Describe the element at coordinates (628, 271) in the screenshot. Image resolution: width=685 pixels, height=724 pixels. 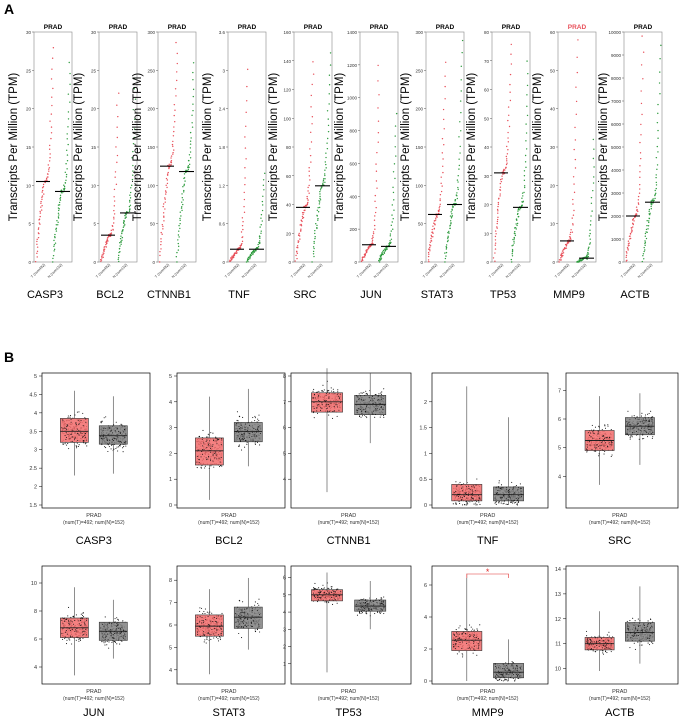
I see `x-tick-label: T (num492)` at that location.